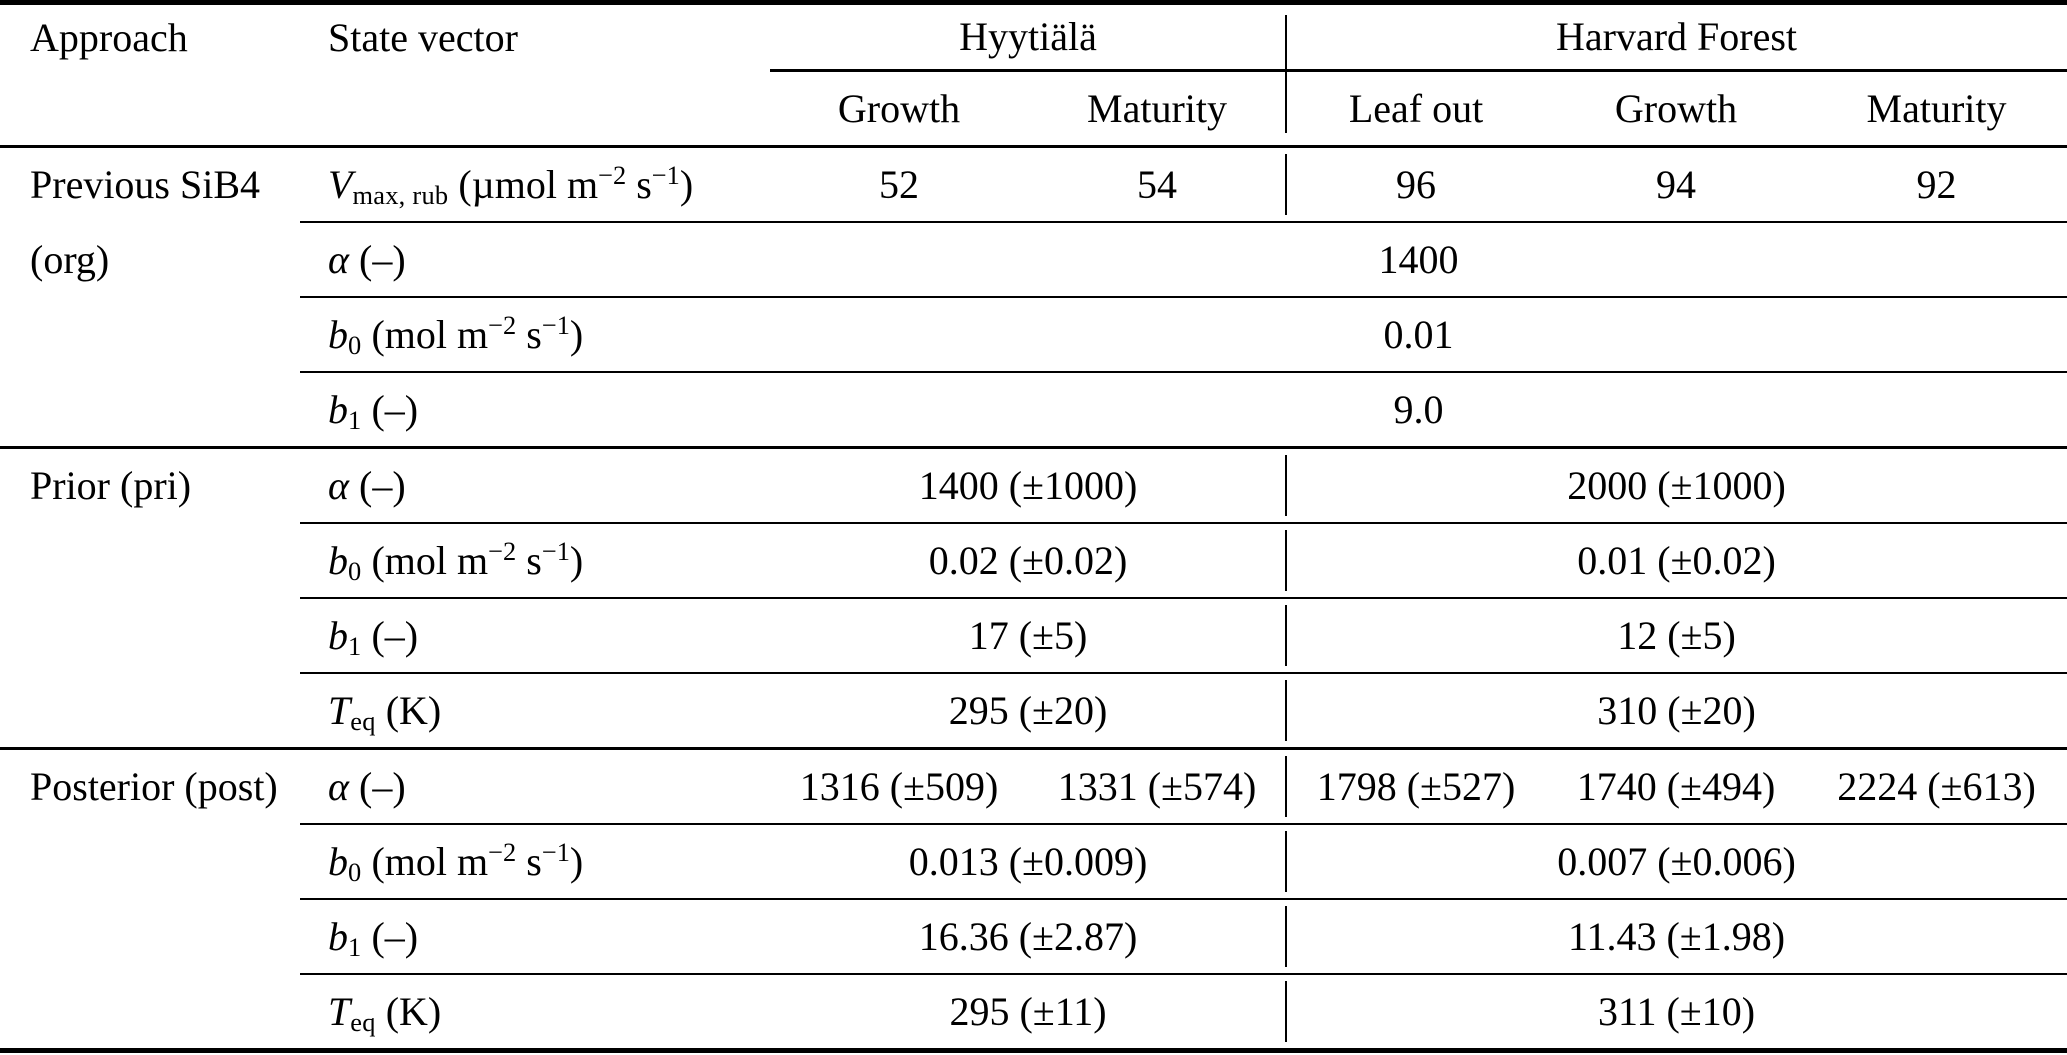 The height and width of the screenshot is (1055, 2067). What do you see at coordinates (109, 37) in the screenshot?
I see `col-header-approach: Approach` at bounding box center [109, 37].